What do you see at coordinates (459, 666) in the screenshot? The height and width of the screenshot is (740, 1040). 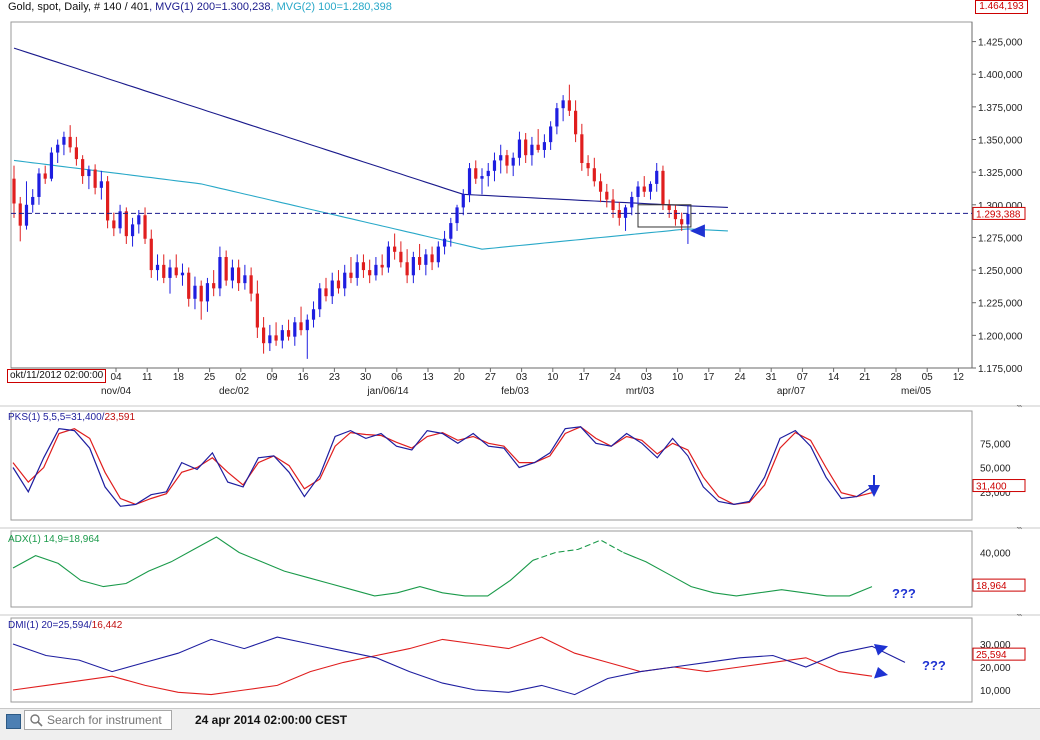 I see `dmi-plus-line` at bounding box center [459, 666].